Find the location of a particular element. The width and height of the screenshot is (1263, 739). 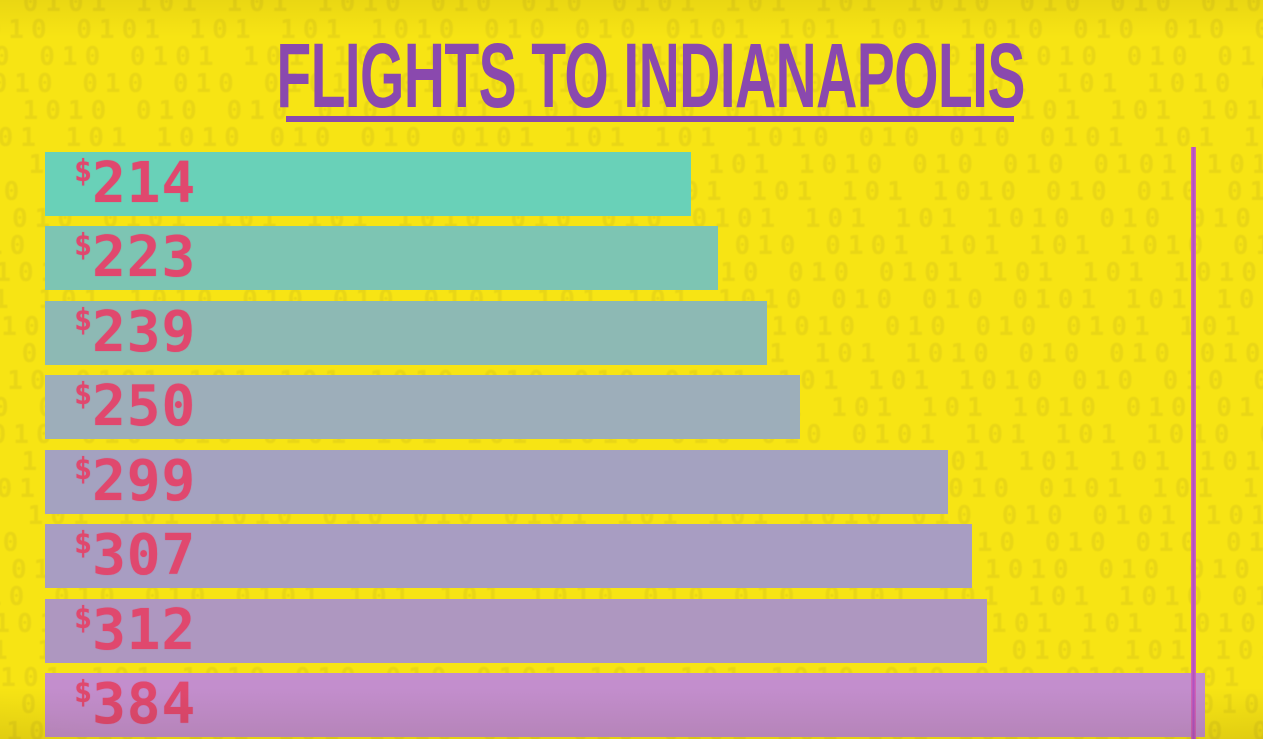

price-label: $239 is located at coordinates (120, 333).